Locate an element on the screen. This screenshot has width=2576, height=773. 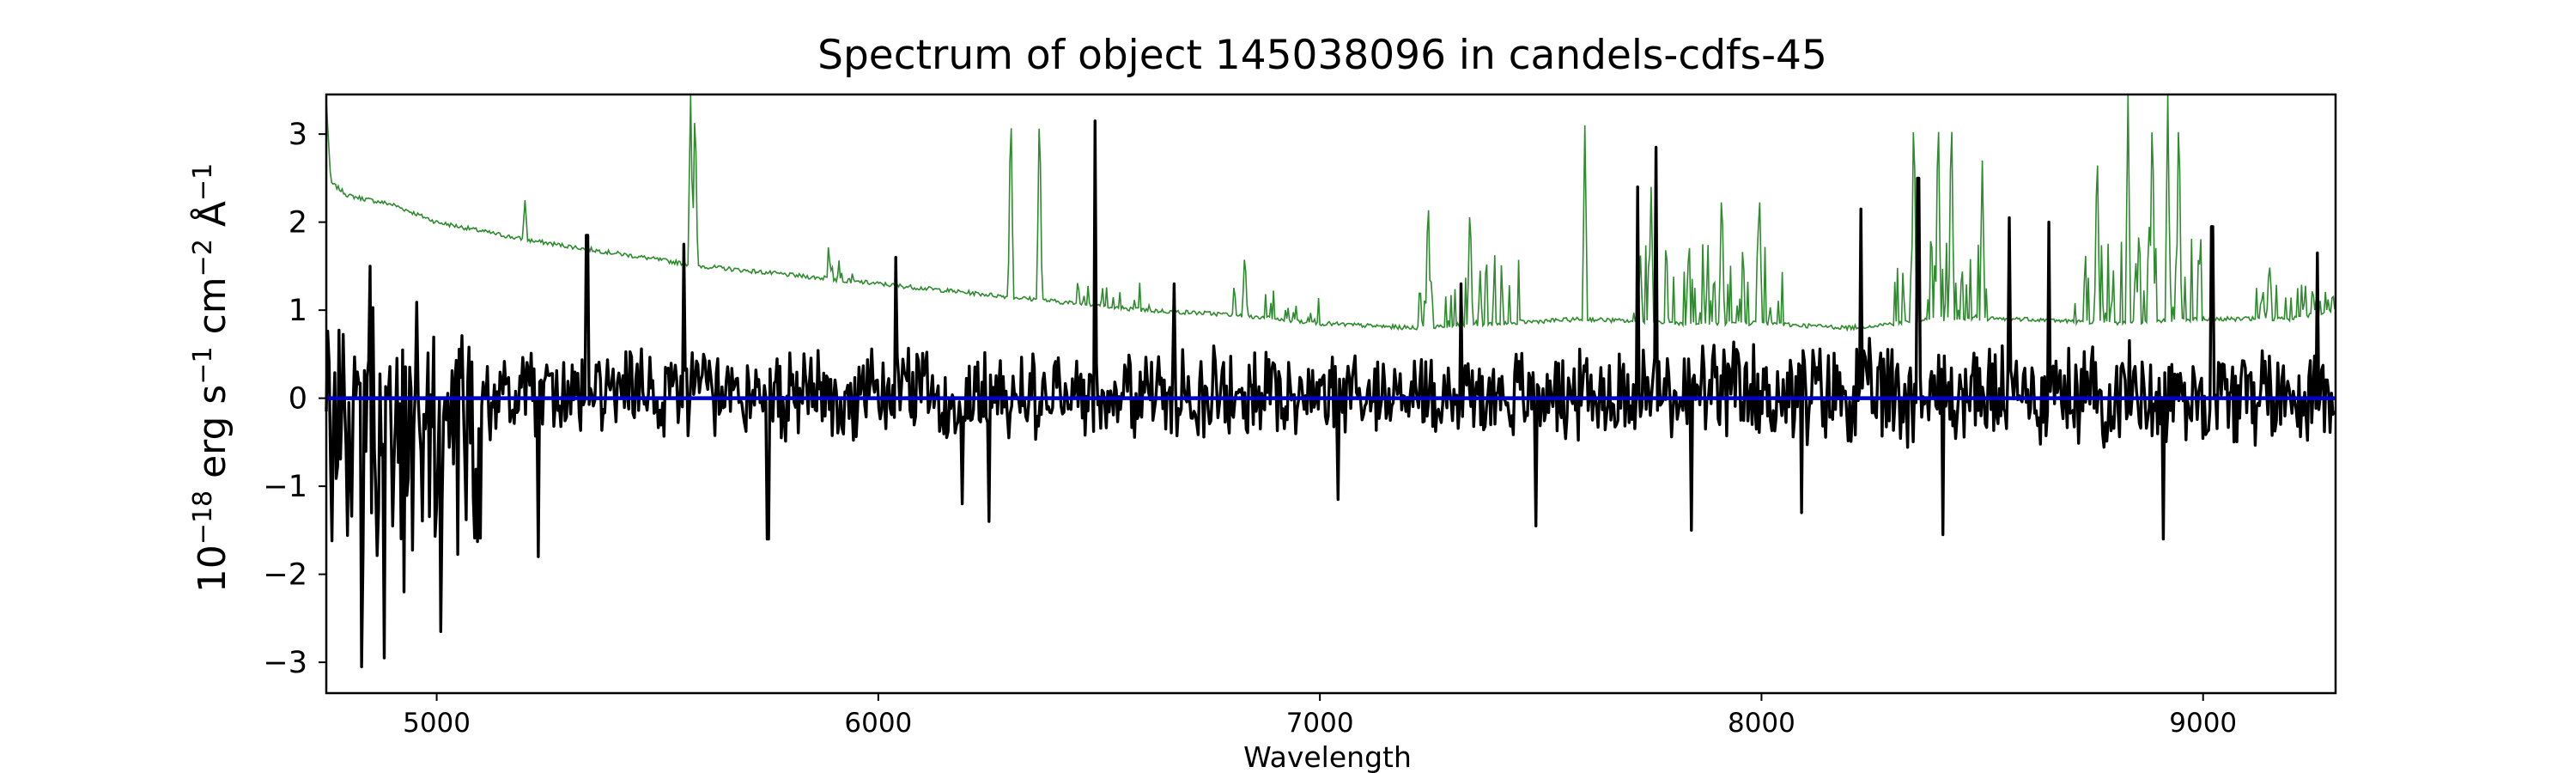
x-axis: 5000 6000 7000 8000 9000 is located at coordinates (1320, 716).